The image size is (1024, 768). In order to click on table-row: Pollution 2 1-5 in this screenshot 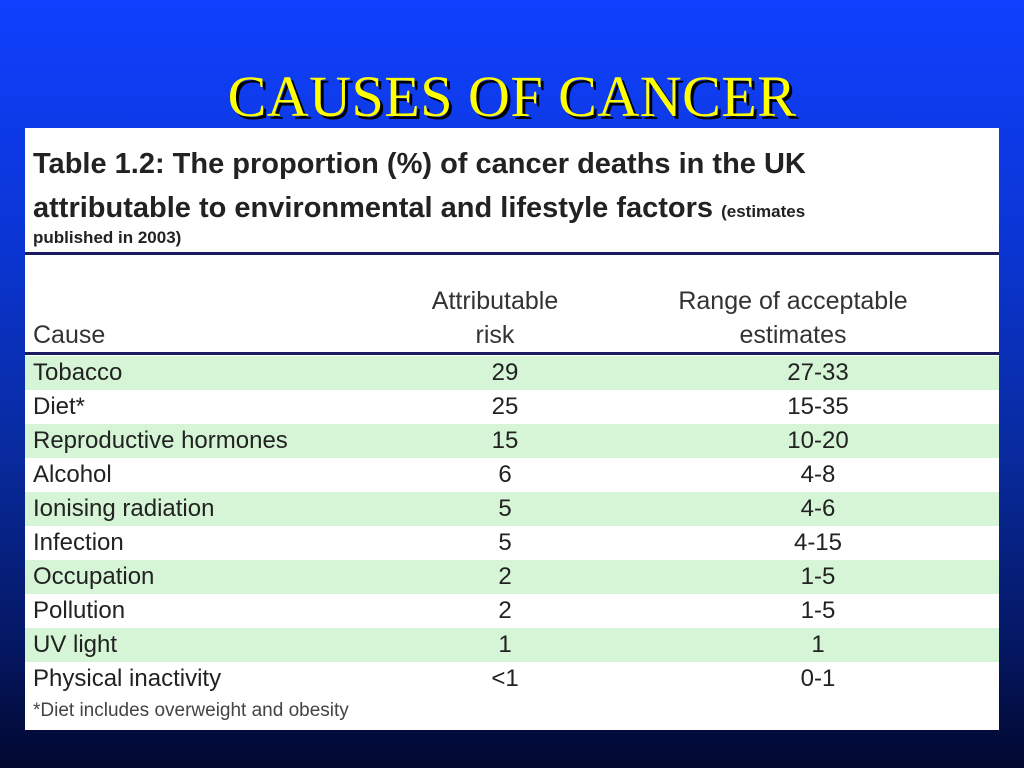, I will do `click(512, 611)`.